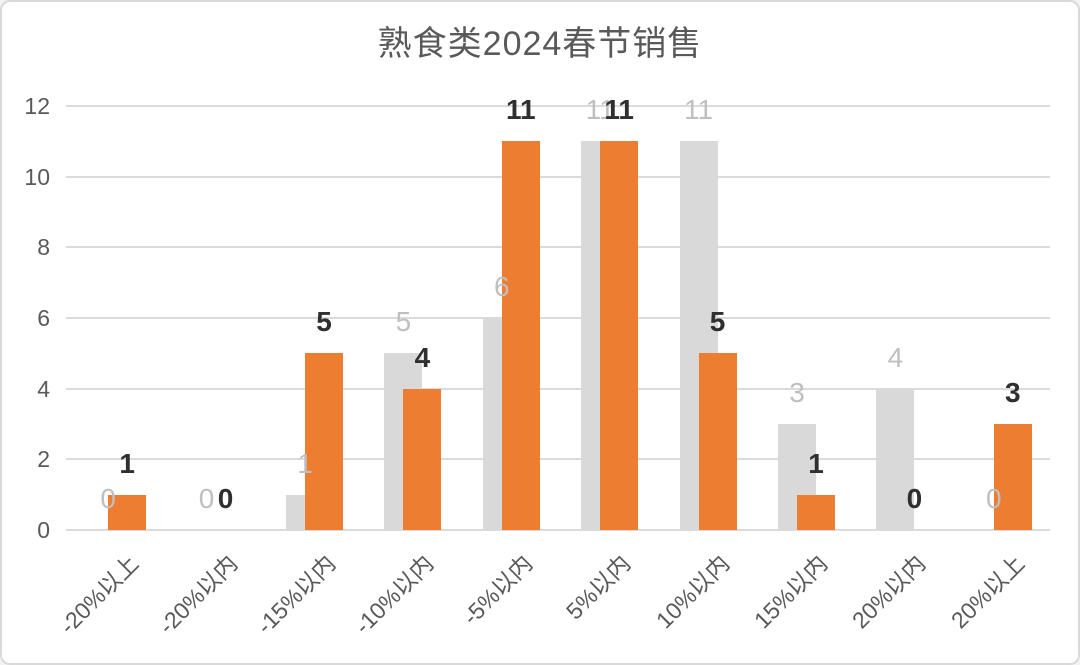  I want to click on y-axis-tick-label: 10, so click(37, 176).